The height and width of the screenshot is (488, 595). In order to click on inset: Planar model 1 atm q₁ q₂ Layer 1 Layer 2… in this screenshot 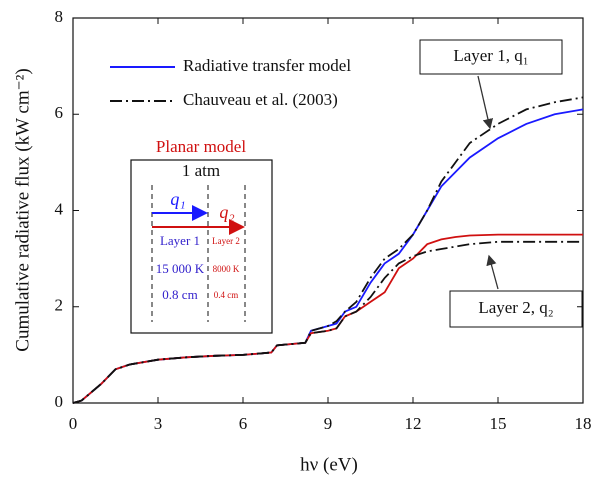, I will do `click(201, 235)`.